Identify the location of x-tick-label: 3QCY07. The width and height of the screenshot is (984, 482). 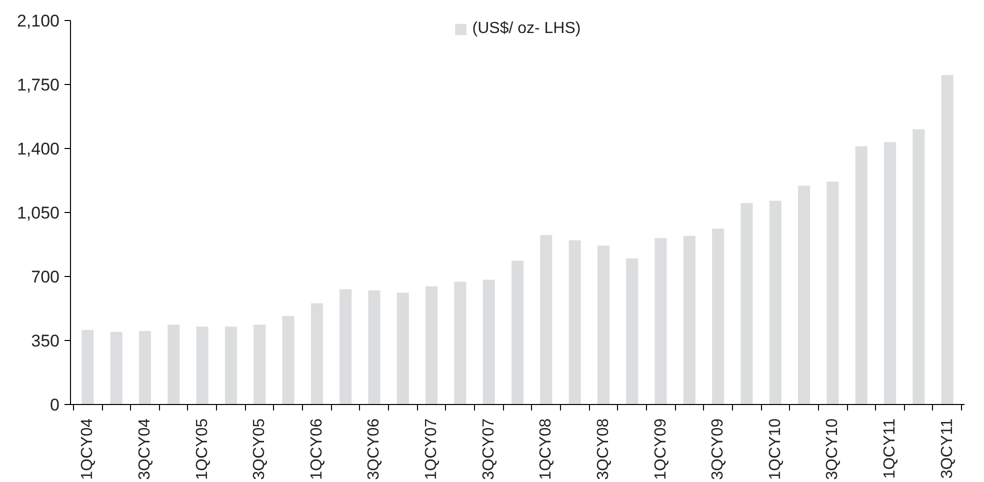
(489, 449).